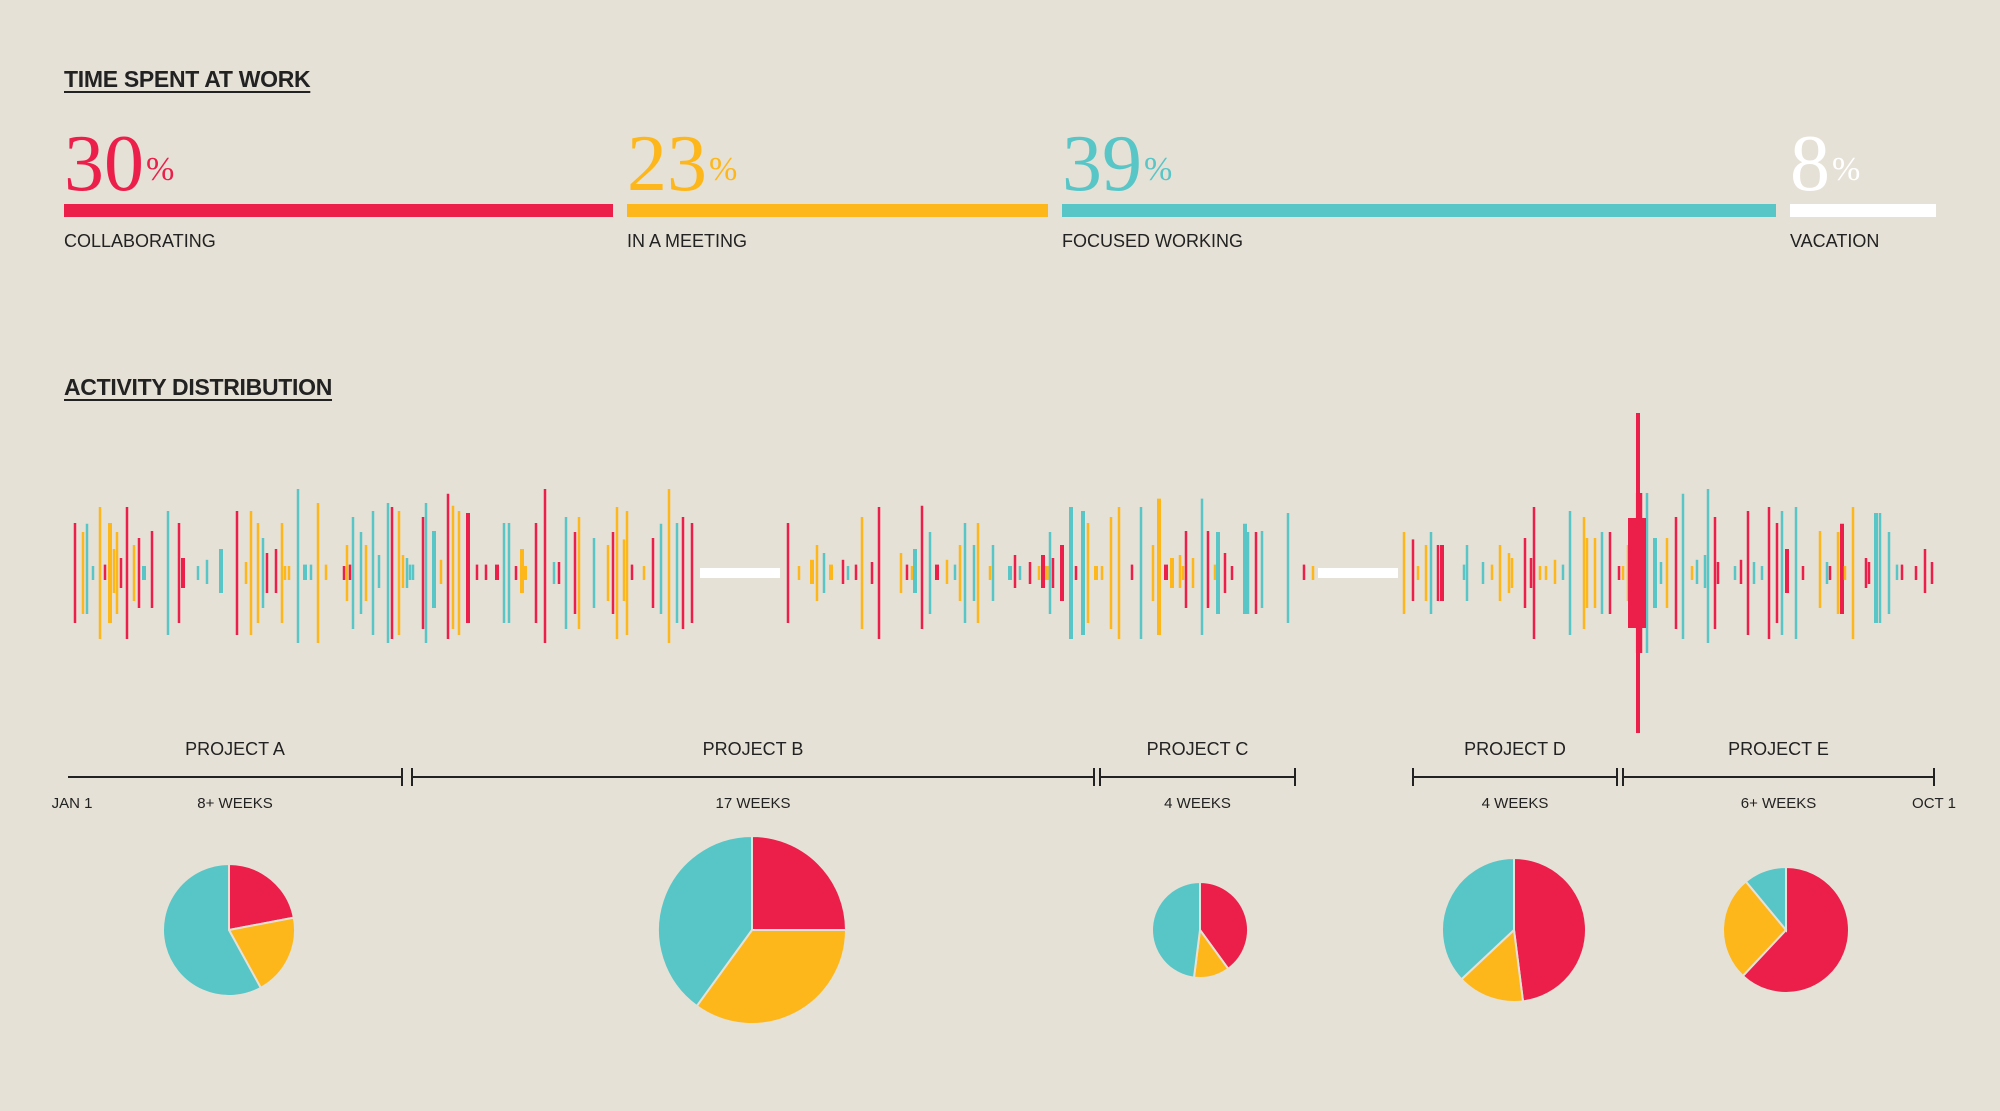  What do you see at coordinates (1515, 749) in the screenshot?
I see `project-label: PROJECT D` at bounding box center [1515, 749].